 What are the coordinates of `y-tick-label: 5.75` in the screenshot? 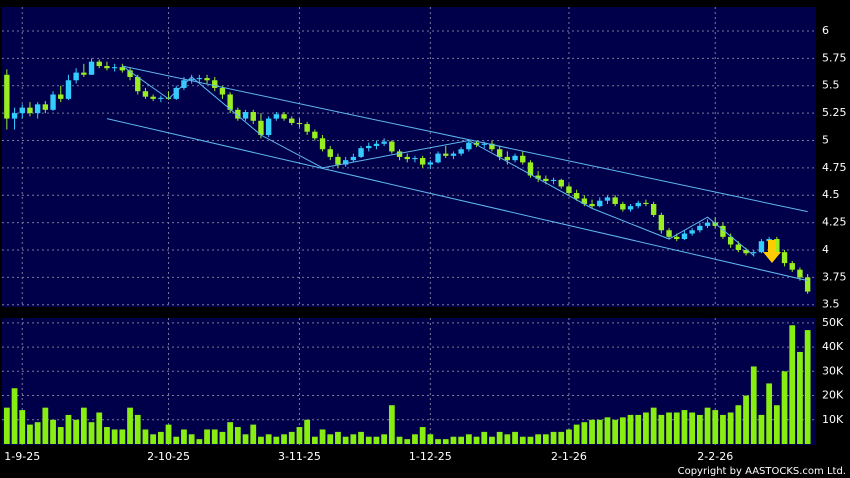 It's located at (834, 57).